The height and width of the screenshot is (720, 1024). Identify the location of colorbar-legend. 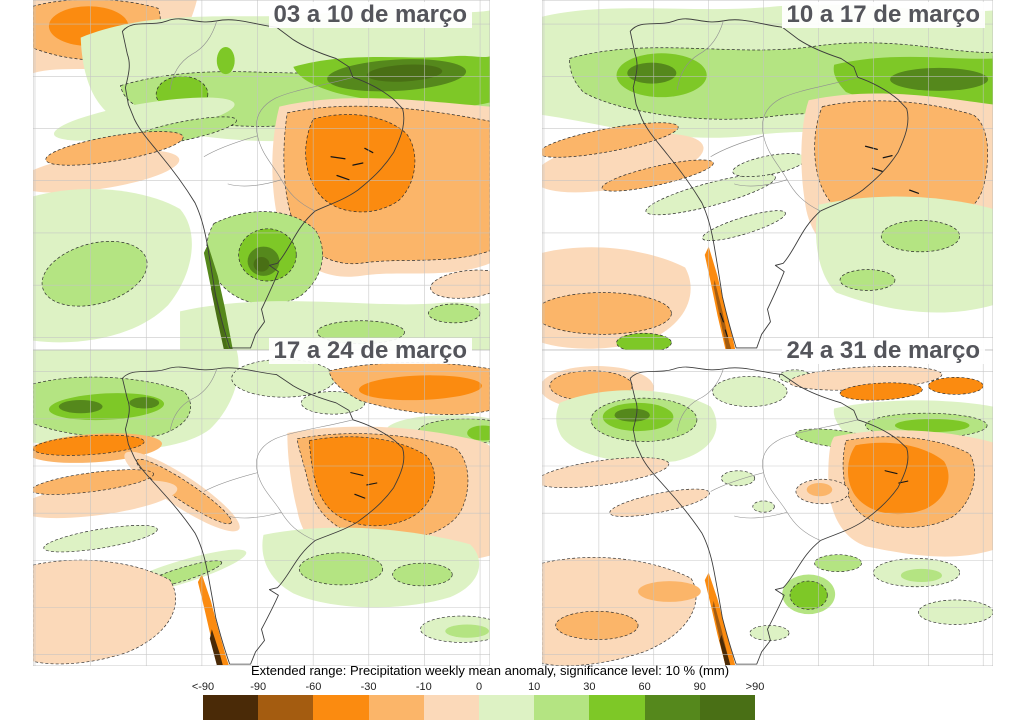
(479, 707).